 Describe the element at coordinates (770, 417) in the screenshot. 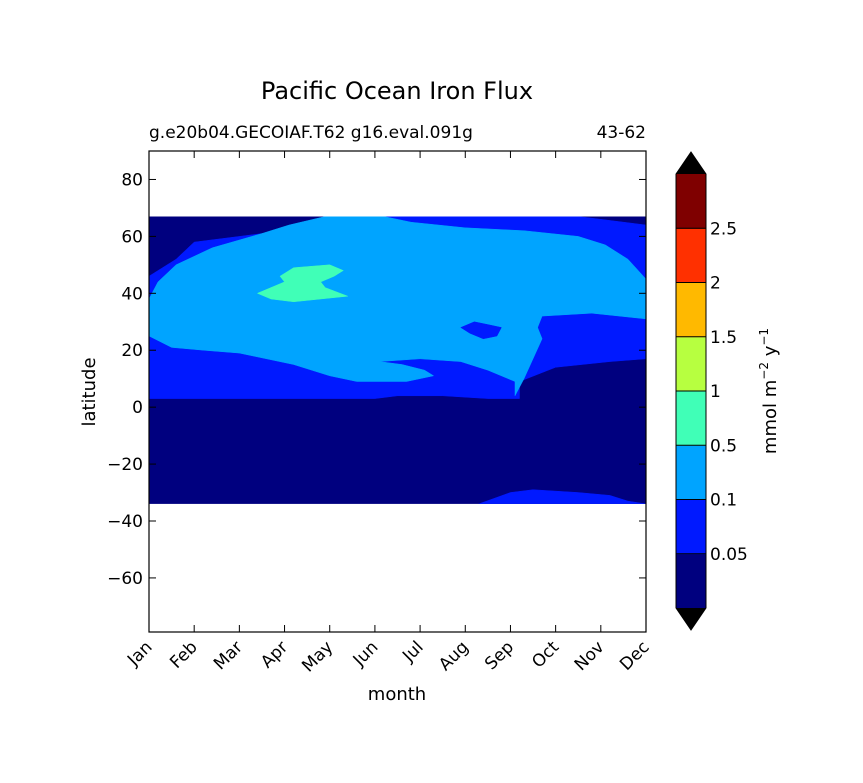

I see `colorbar-label-main: mmol m` at that location.